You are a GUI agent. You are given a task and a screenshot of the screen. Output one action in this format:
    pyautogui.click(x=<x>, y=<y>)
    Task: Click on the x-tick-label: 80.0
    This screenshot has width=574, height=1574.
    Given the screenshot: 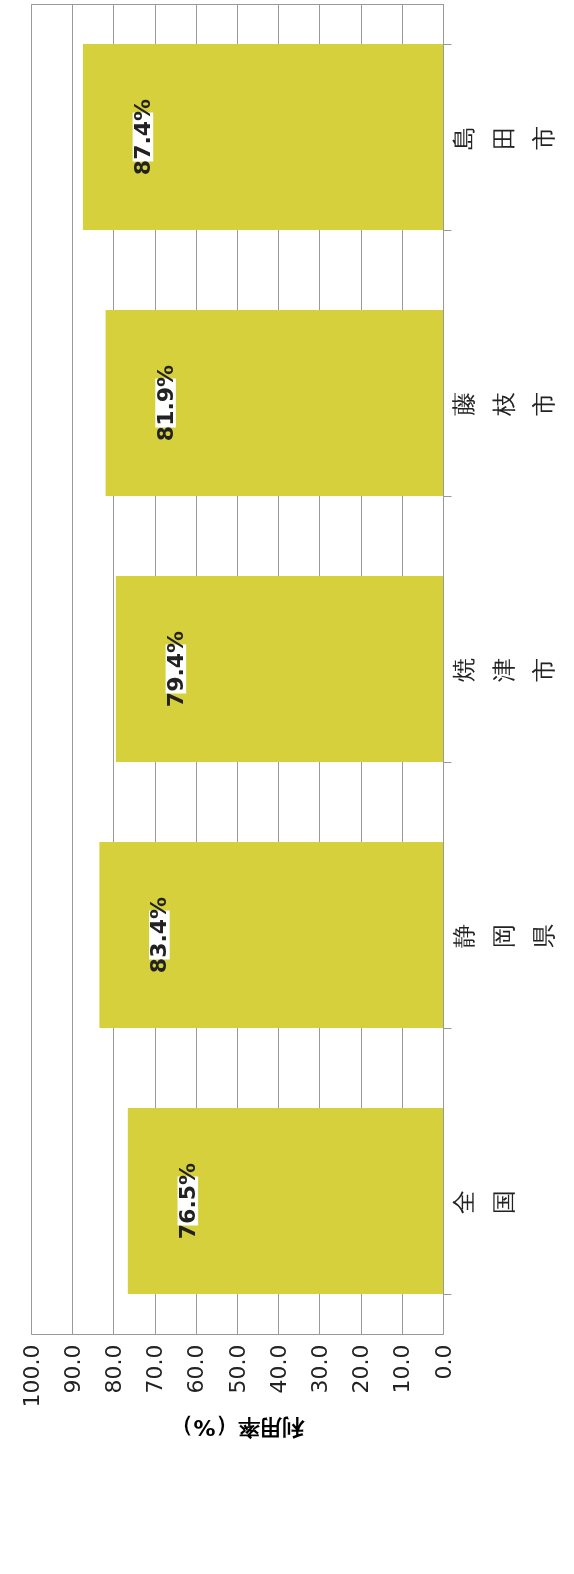 What is the action you would take?
    pyautogui.click(x=113, y=1369)
    